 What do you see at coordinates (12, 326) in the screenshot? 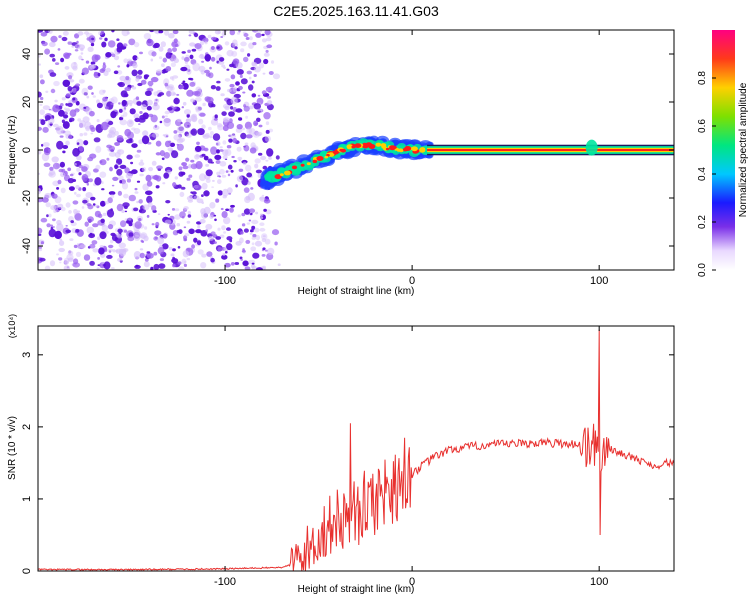
I see `snr-scale-label: (x10⁴)` at bounding box center [12, 326].